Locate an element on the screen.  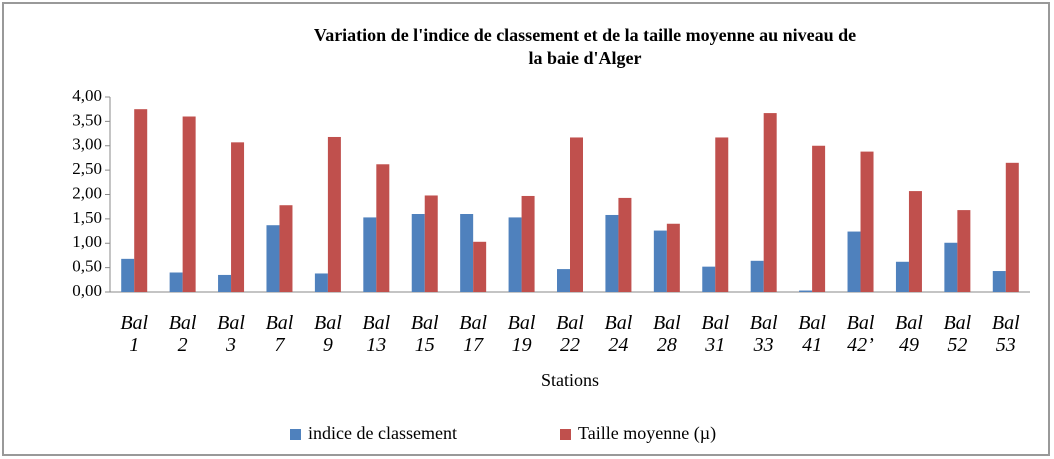
x-tick-label: Bal 3 is located at coordinates (231, 334).